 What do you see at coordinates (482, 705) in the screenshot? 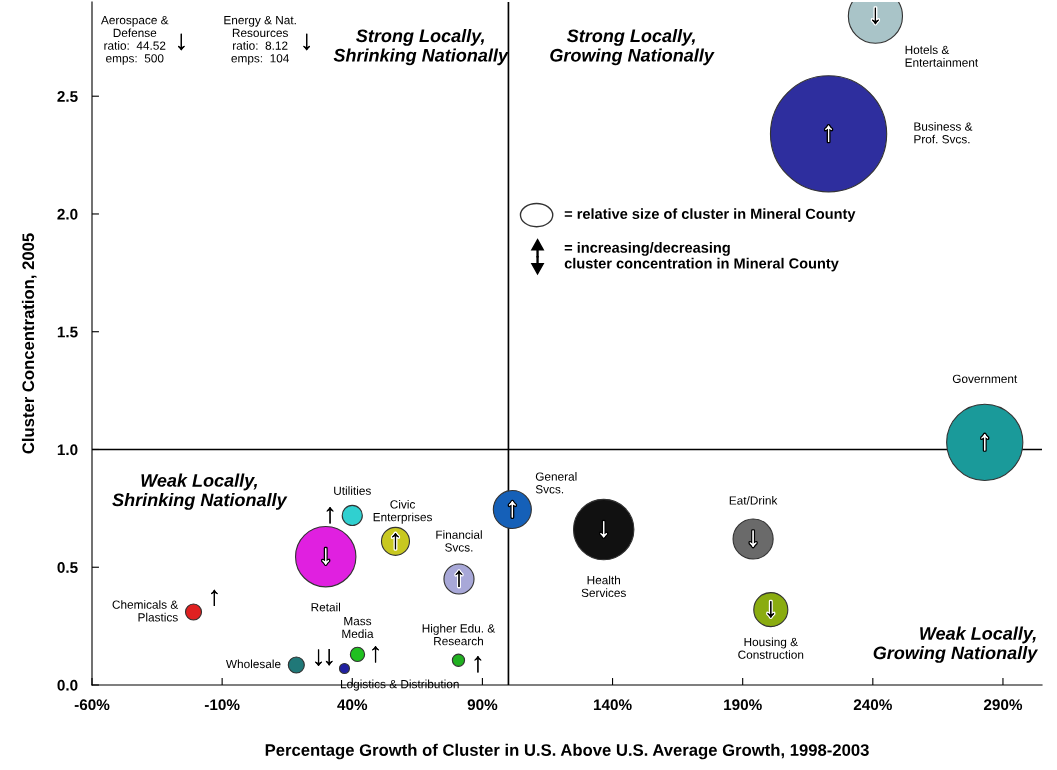
I see `x-tick-label: 90%` at bounding box center [482, 705].